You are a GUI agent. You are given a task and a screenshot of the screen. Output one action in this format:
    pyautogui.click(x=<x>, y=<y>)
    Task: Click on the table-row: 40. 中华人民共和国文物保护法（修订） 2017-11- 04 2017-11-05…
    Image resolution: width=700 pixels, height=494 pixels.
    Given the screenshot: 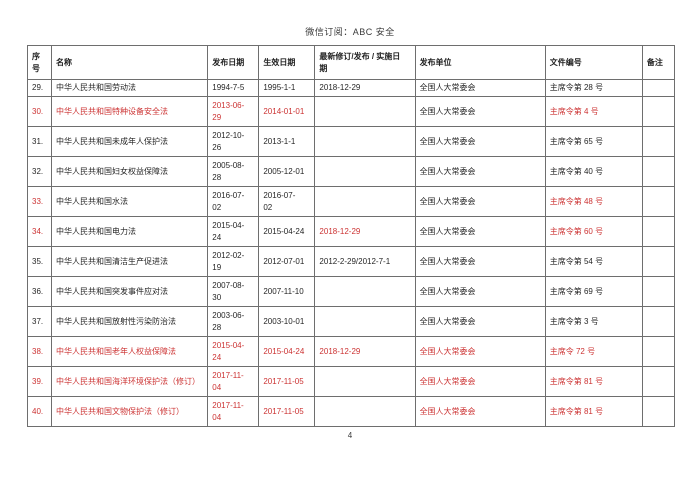 What is the action you would take?
    pyautogui.click(x=351, y=411)
    